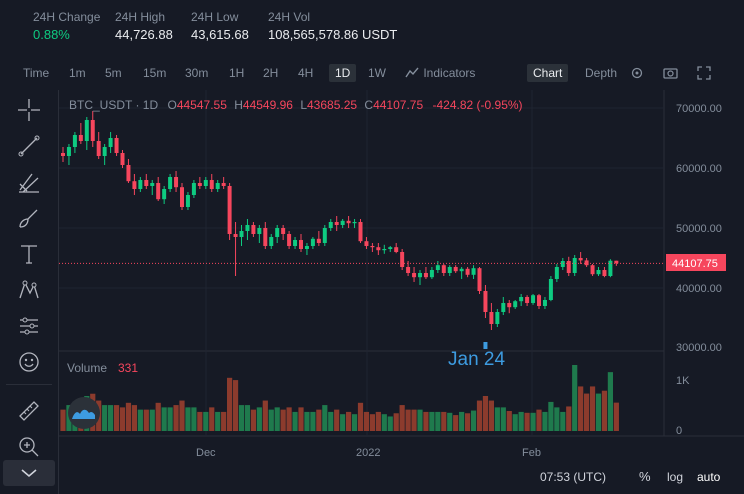  Describe the element at coordinates (66, 26) in the screenshot. I see `stat-24h-change: 24H Change 0.88%` at that location.